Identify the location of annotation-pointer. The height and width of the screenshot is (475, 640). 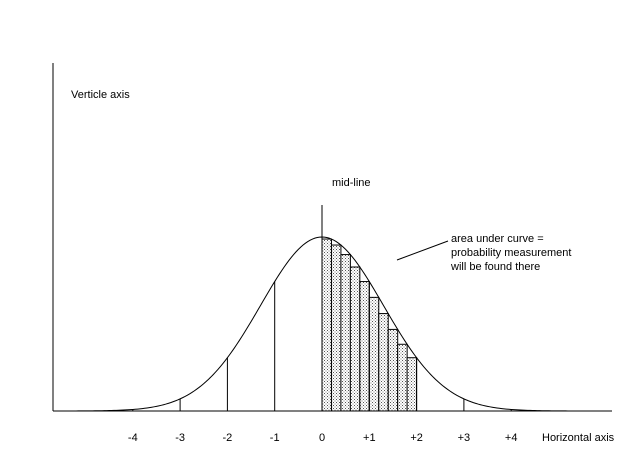
(422, 250).